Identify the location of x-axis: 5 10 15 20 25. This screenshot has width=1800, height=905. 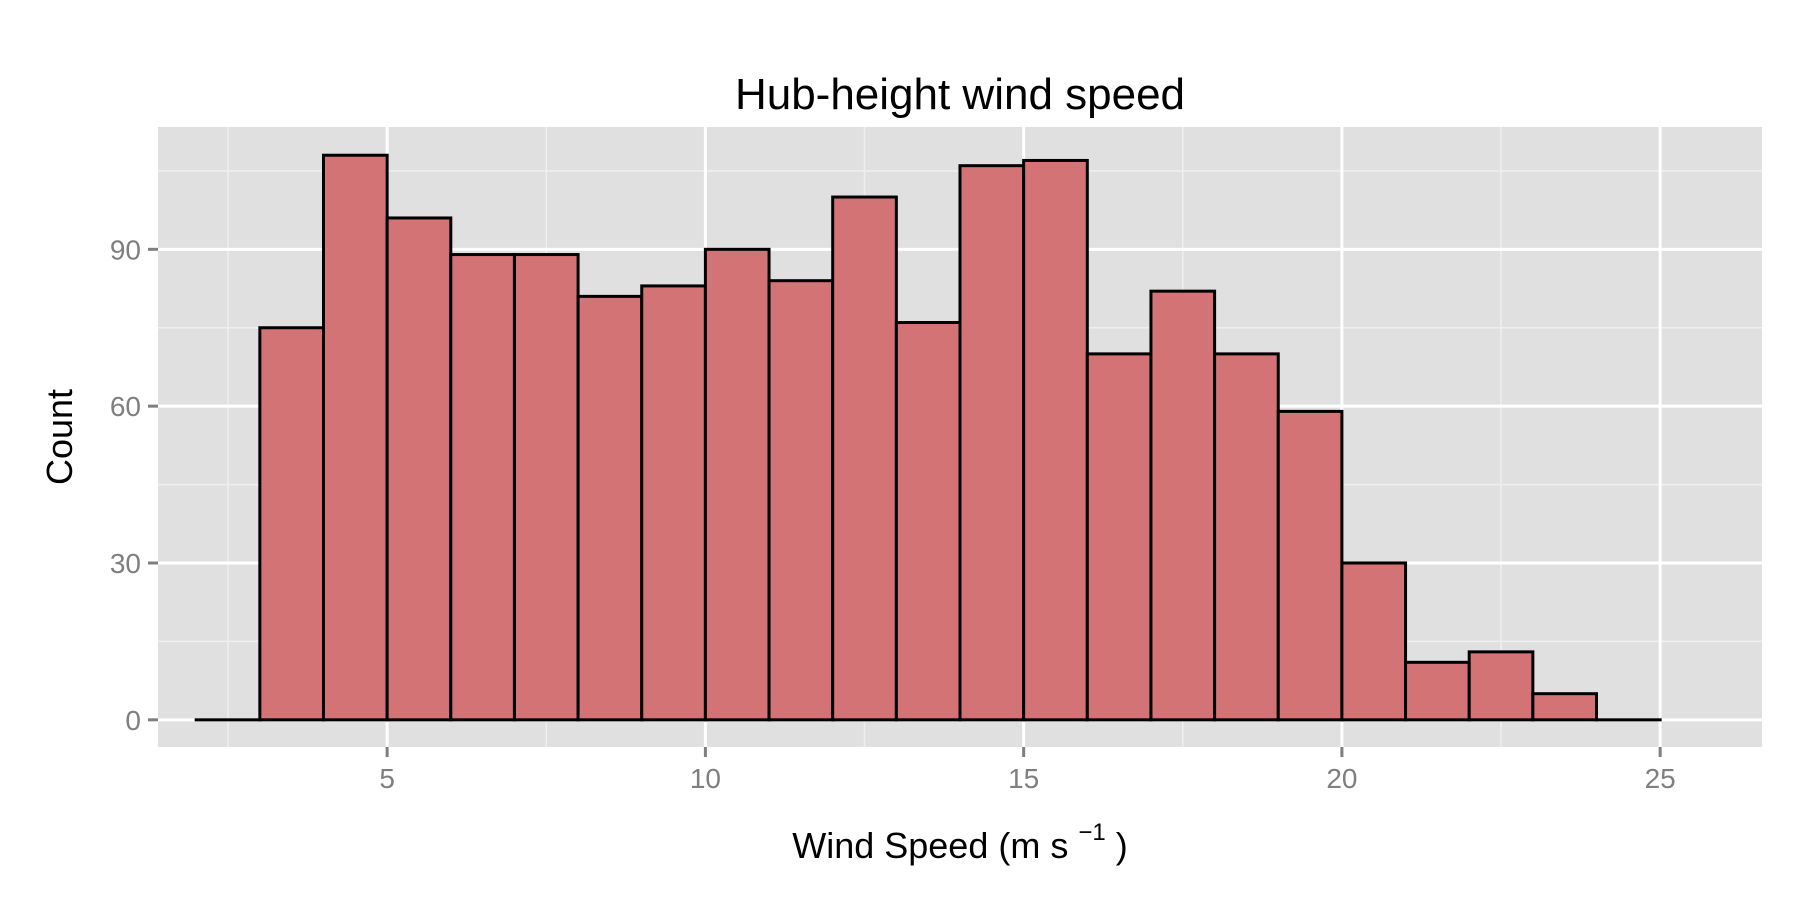
(1027, 770).